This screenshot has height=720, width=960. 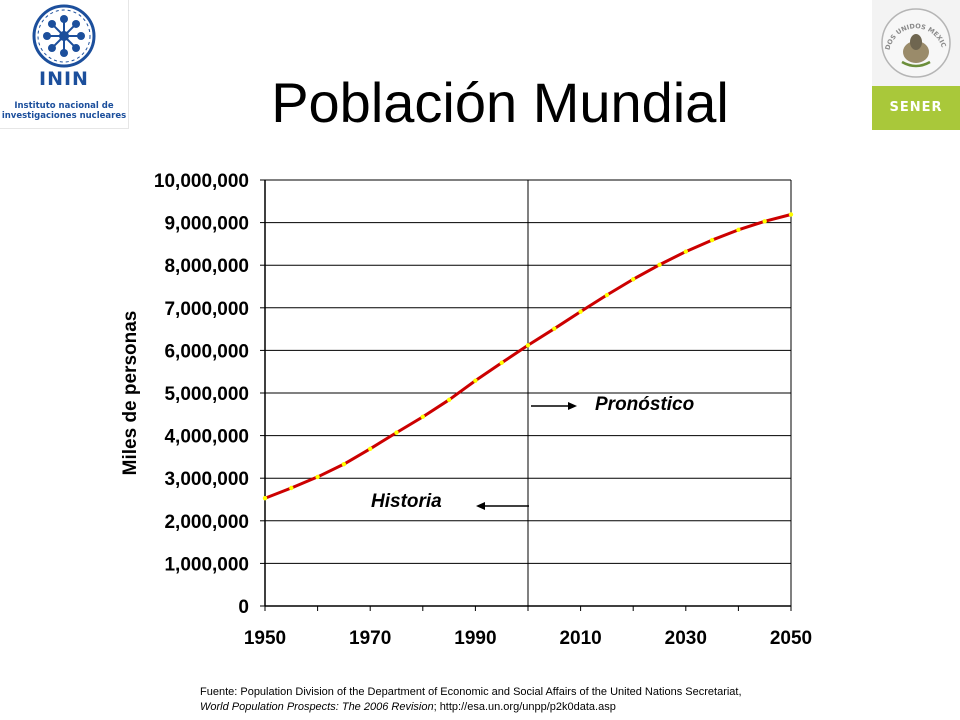 What do you see at coordinates (243, 607) in the screenshot?
I see `y-tick-label: 0` at bounding box center [243, 607].